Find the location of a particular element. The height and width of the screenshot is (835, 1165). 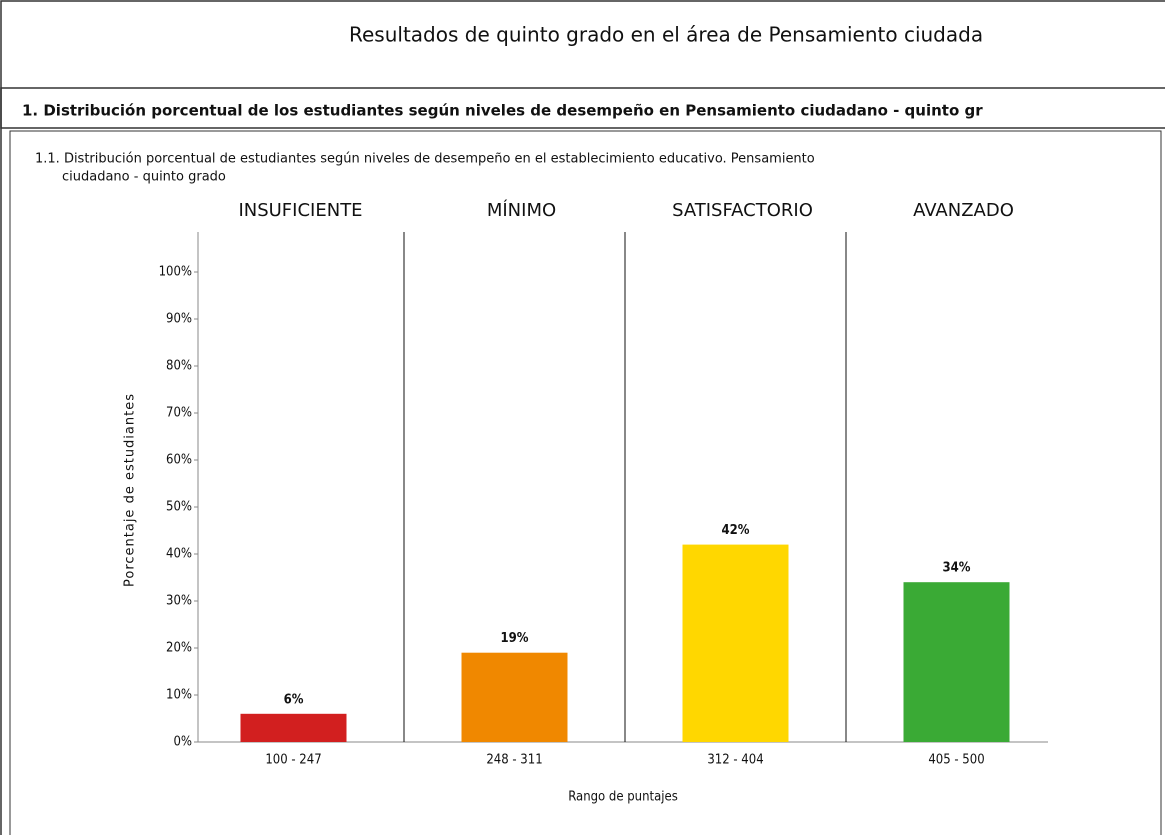

value-label: 19% is located at coordinates (515, 638).